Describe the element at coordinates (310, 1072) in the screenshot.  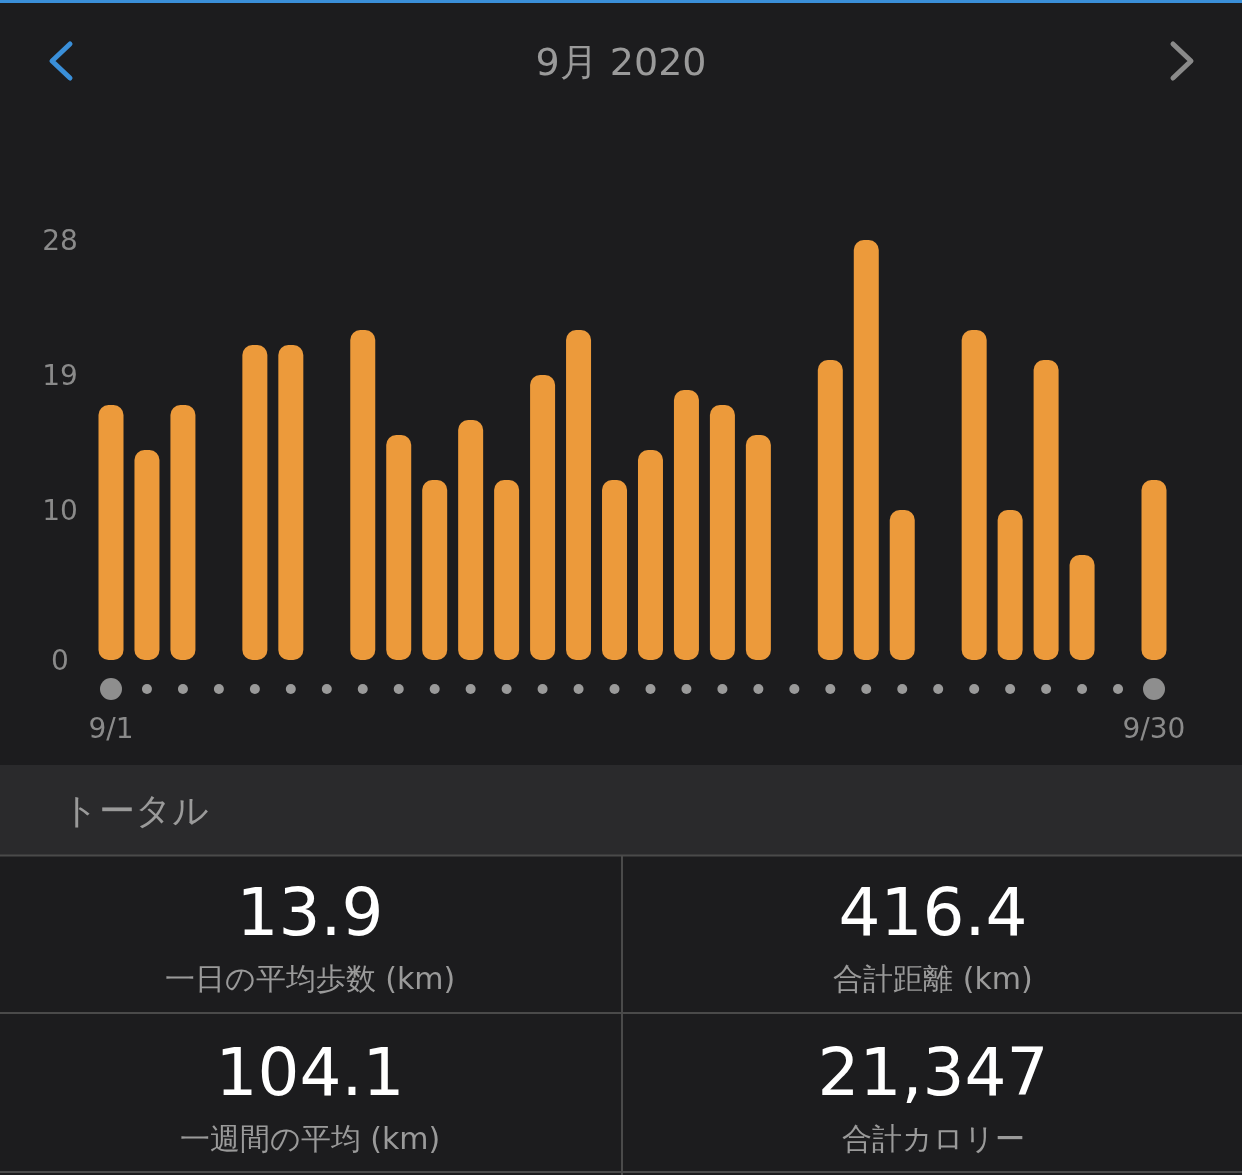
I see `text: 104.1` at that location.